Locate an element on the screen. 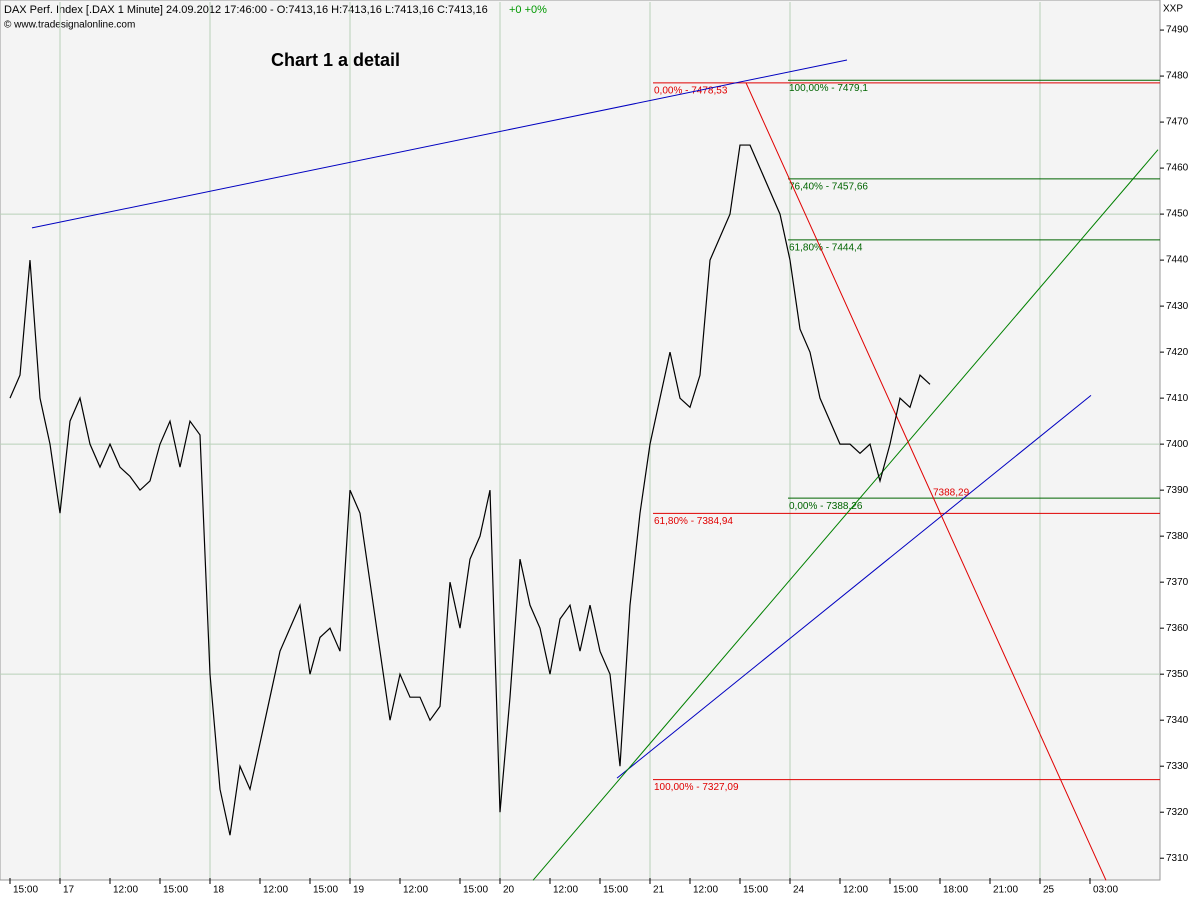 This screenshot has height=900, width=1200. x-tick-label: 25 is located at coordinates (1049, 890).